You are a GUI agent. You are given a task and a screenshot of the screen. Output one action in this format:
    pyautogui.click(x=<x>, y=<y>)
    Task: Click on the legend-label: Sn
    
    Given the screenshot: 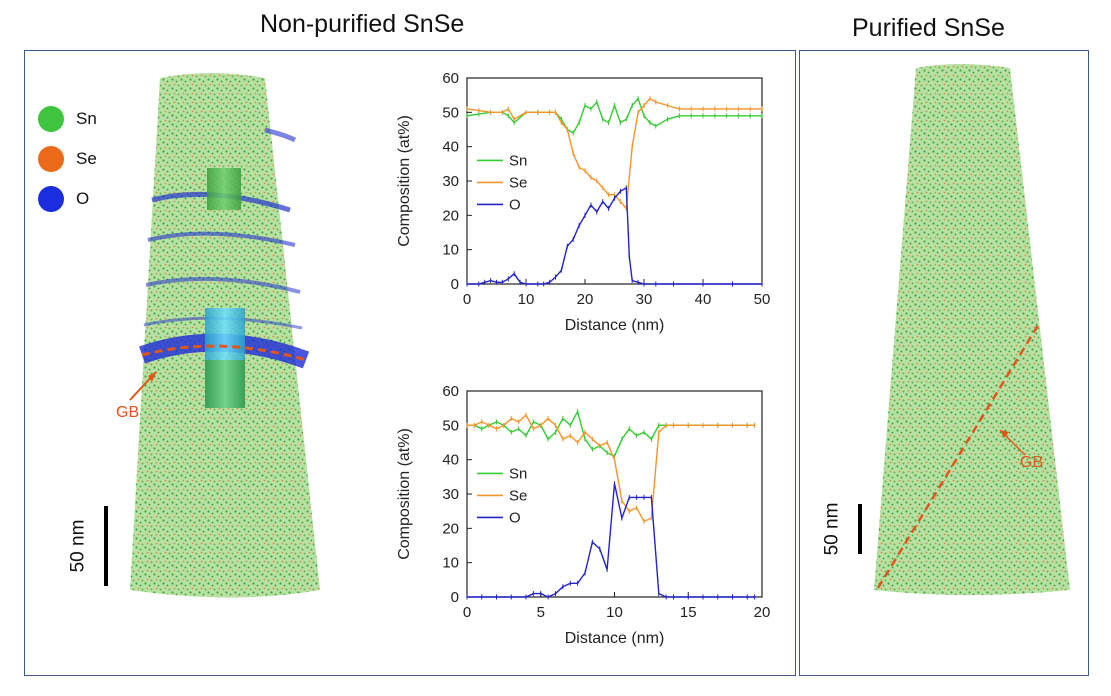 What is the action you would take?
    pyautogui.click(x=86, y=118)
    